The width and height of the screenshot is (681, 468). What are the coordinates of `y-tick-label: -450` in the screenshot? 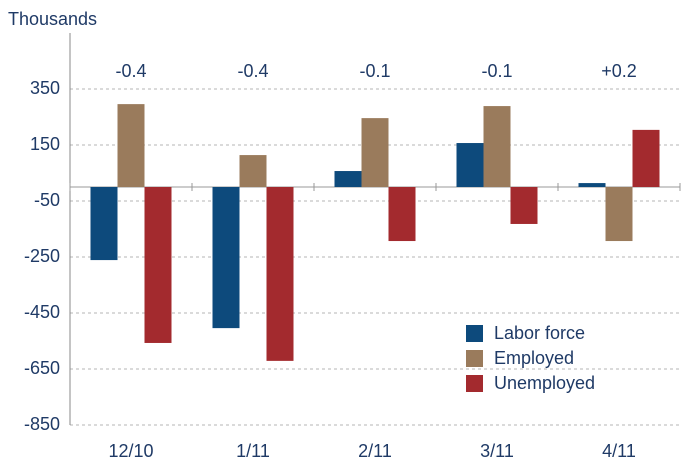 It's located at (42, 312).